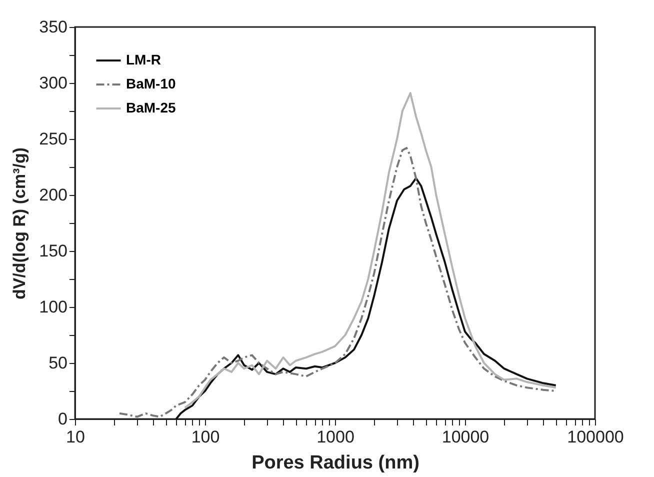 This screenshot has width=654, height=477. Describe the element at coordinates (335, 437) in the screenshot. I see `x-tick-label: 1000` at that location.